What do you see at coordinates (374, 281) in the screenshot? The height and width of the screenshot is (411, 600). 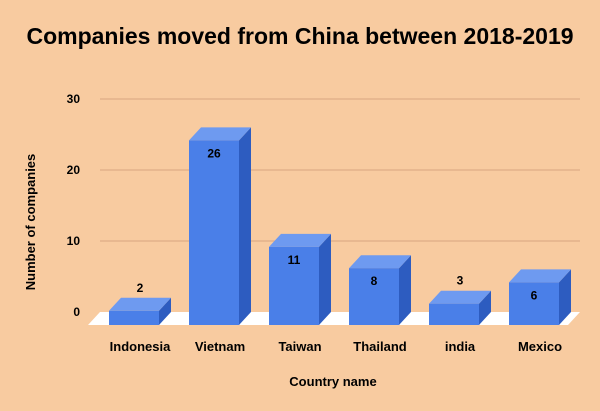 I see `data-label: 8` at bounding box center [374, 281].